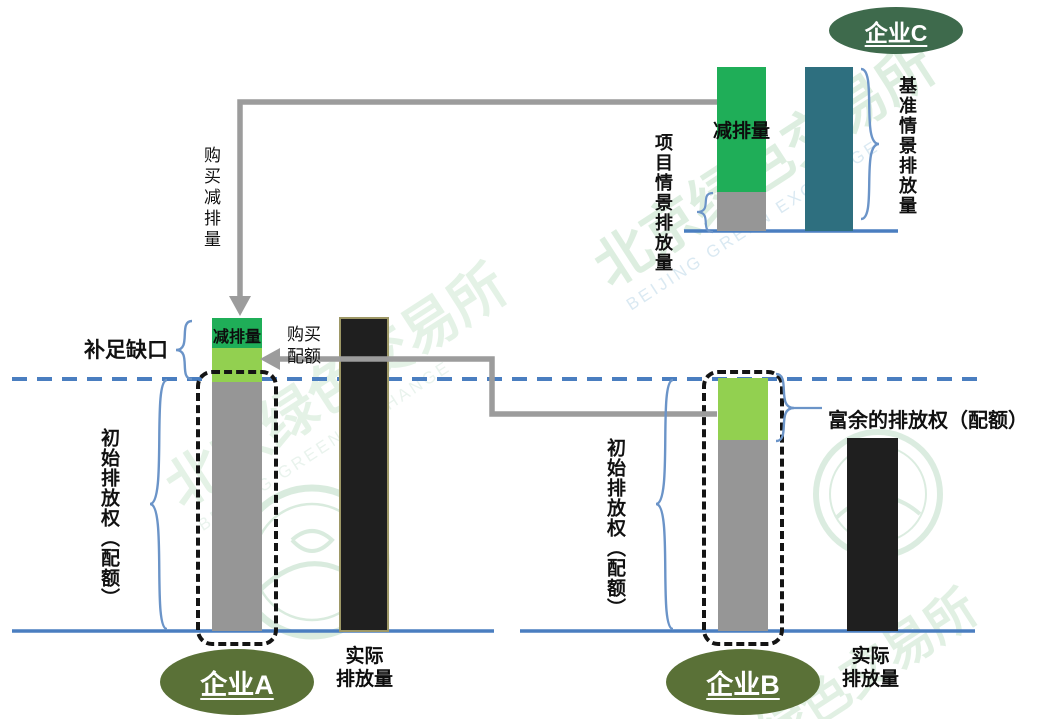  I want to click on enterprise-b-badge: 企业B, so click(743, 682).